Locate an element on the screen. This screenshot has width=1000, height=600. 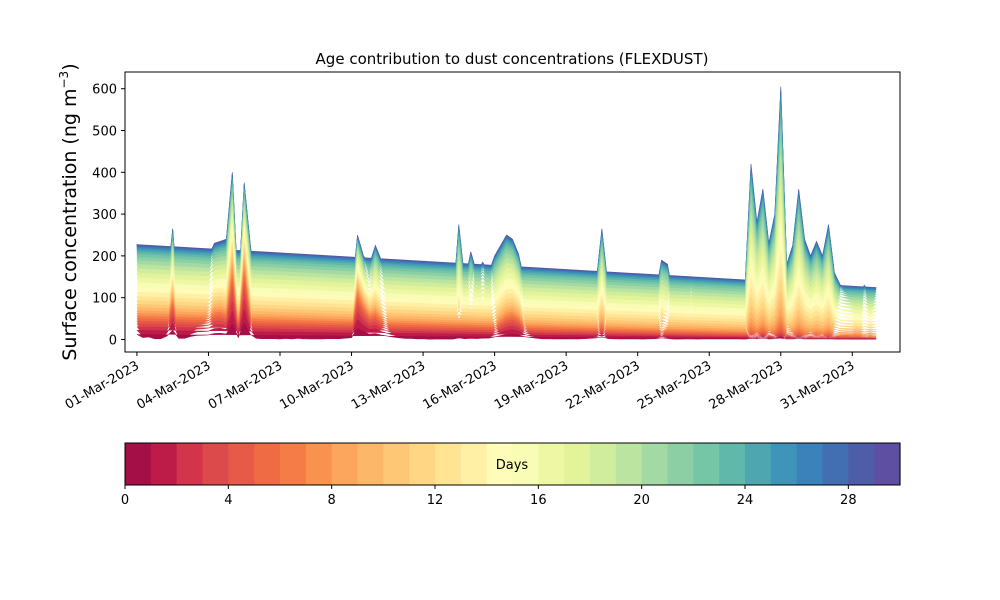
y-axis-label-close: ) is located at coordinates (70, 66).